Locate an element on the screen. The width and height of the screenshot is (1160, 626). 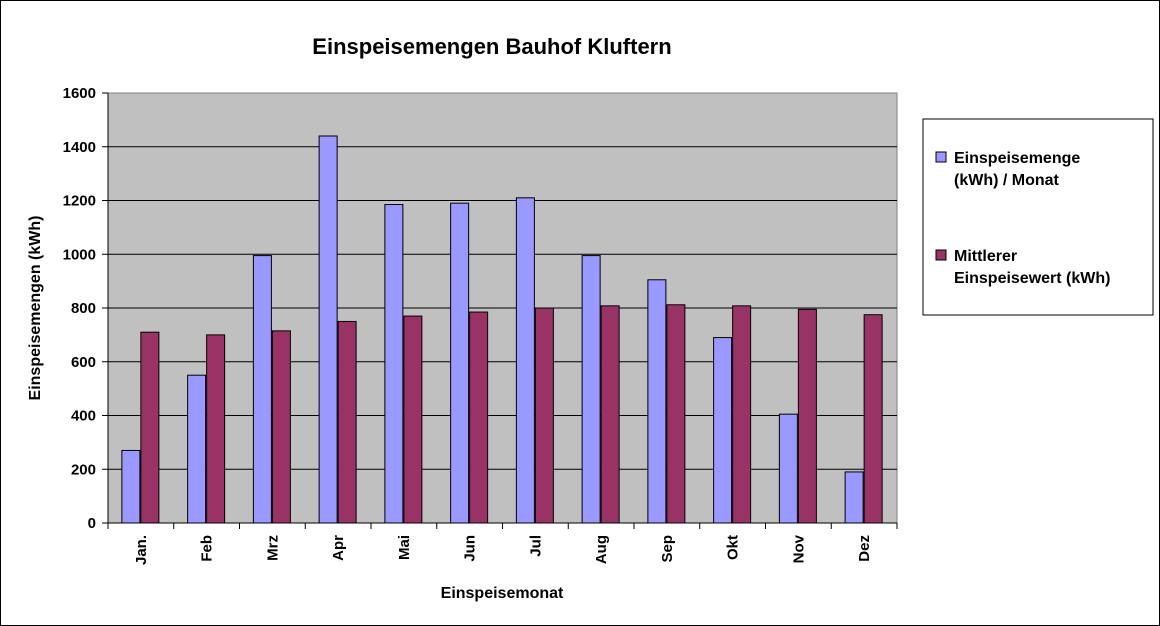
x-tick-label: Nov is located at coordinates (798, 548).